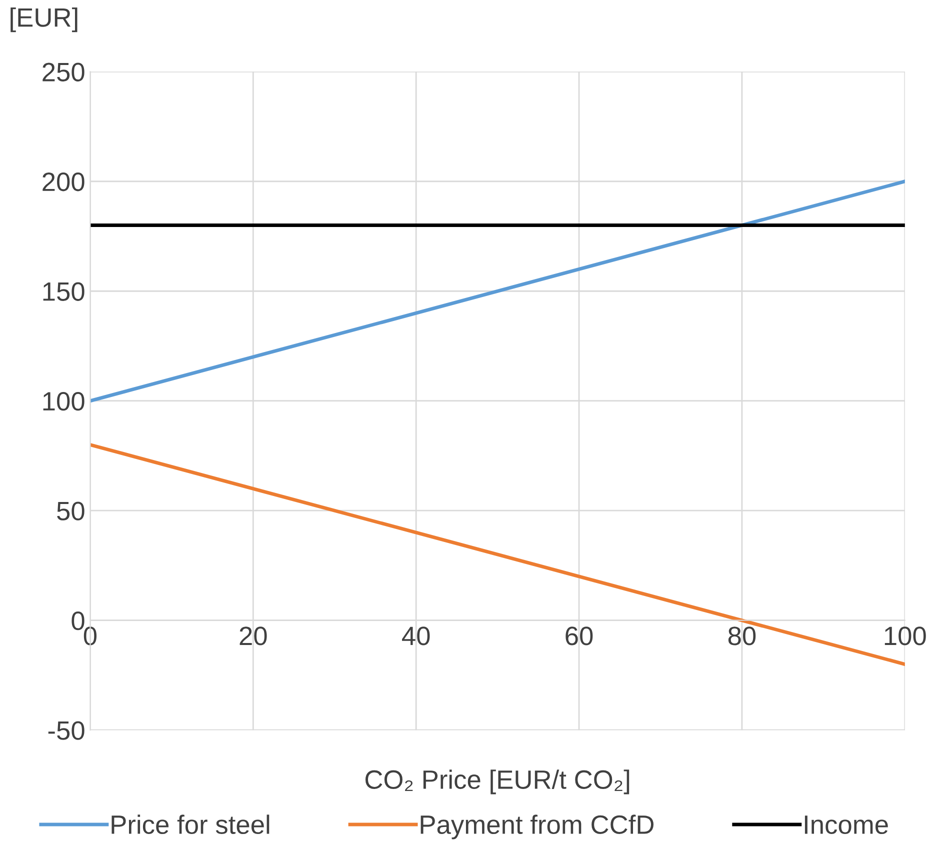 This screenshot has height=863, width=930. Describe the element at coordinates (191, 824) in the screenshot. I see `legend-label: Price for steel` at that location.